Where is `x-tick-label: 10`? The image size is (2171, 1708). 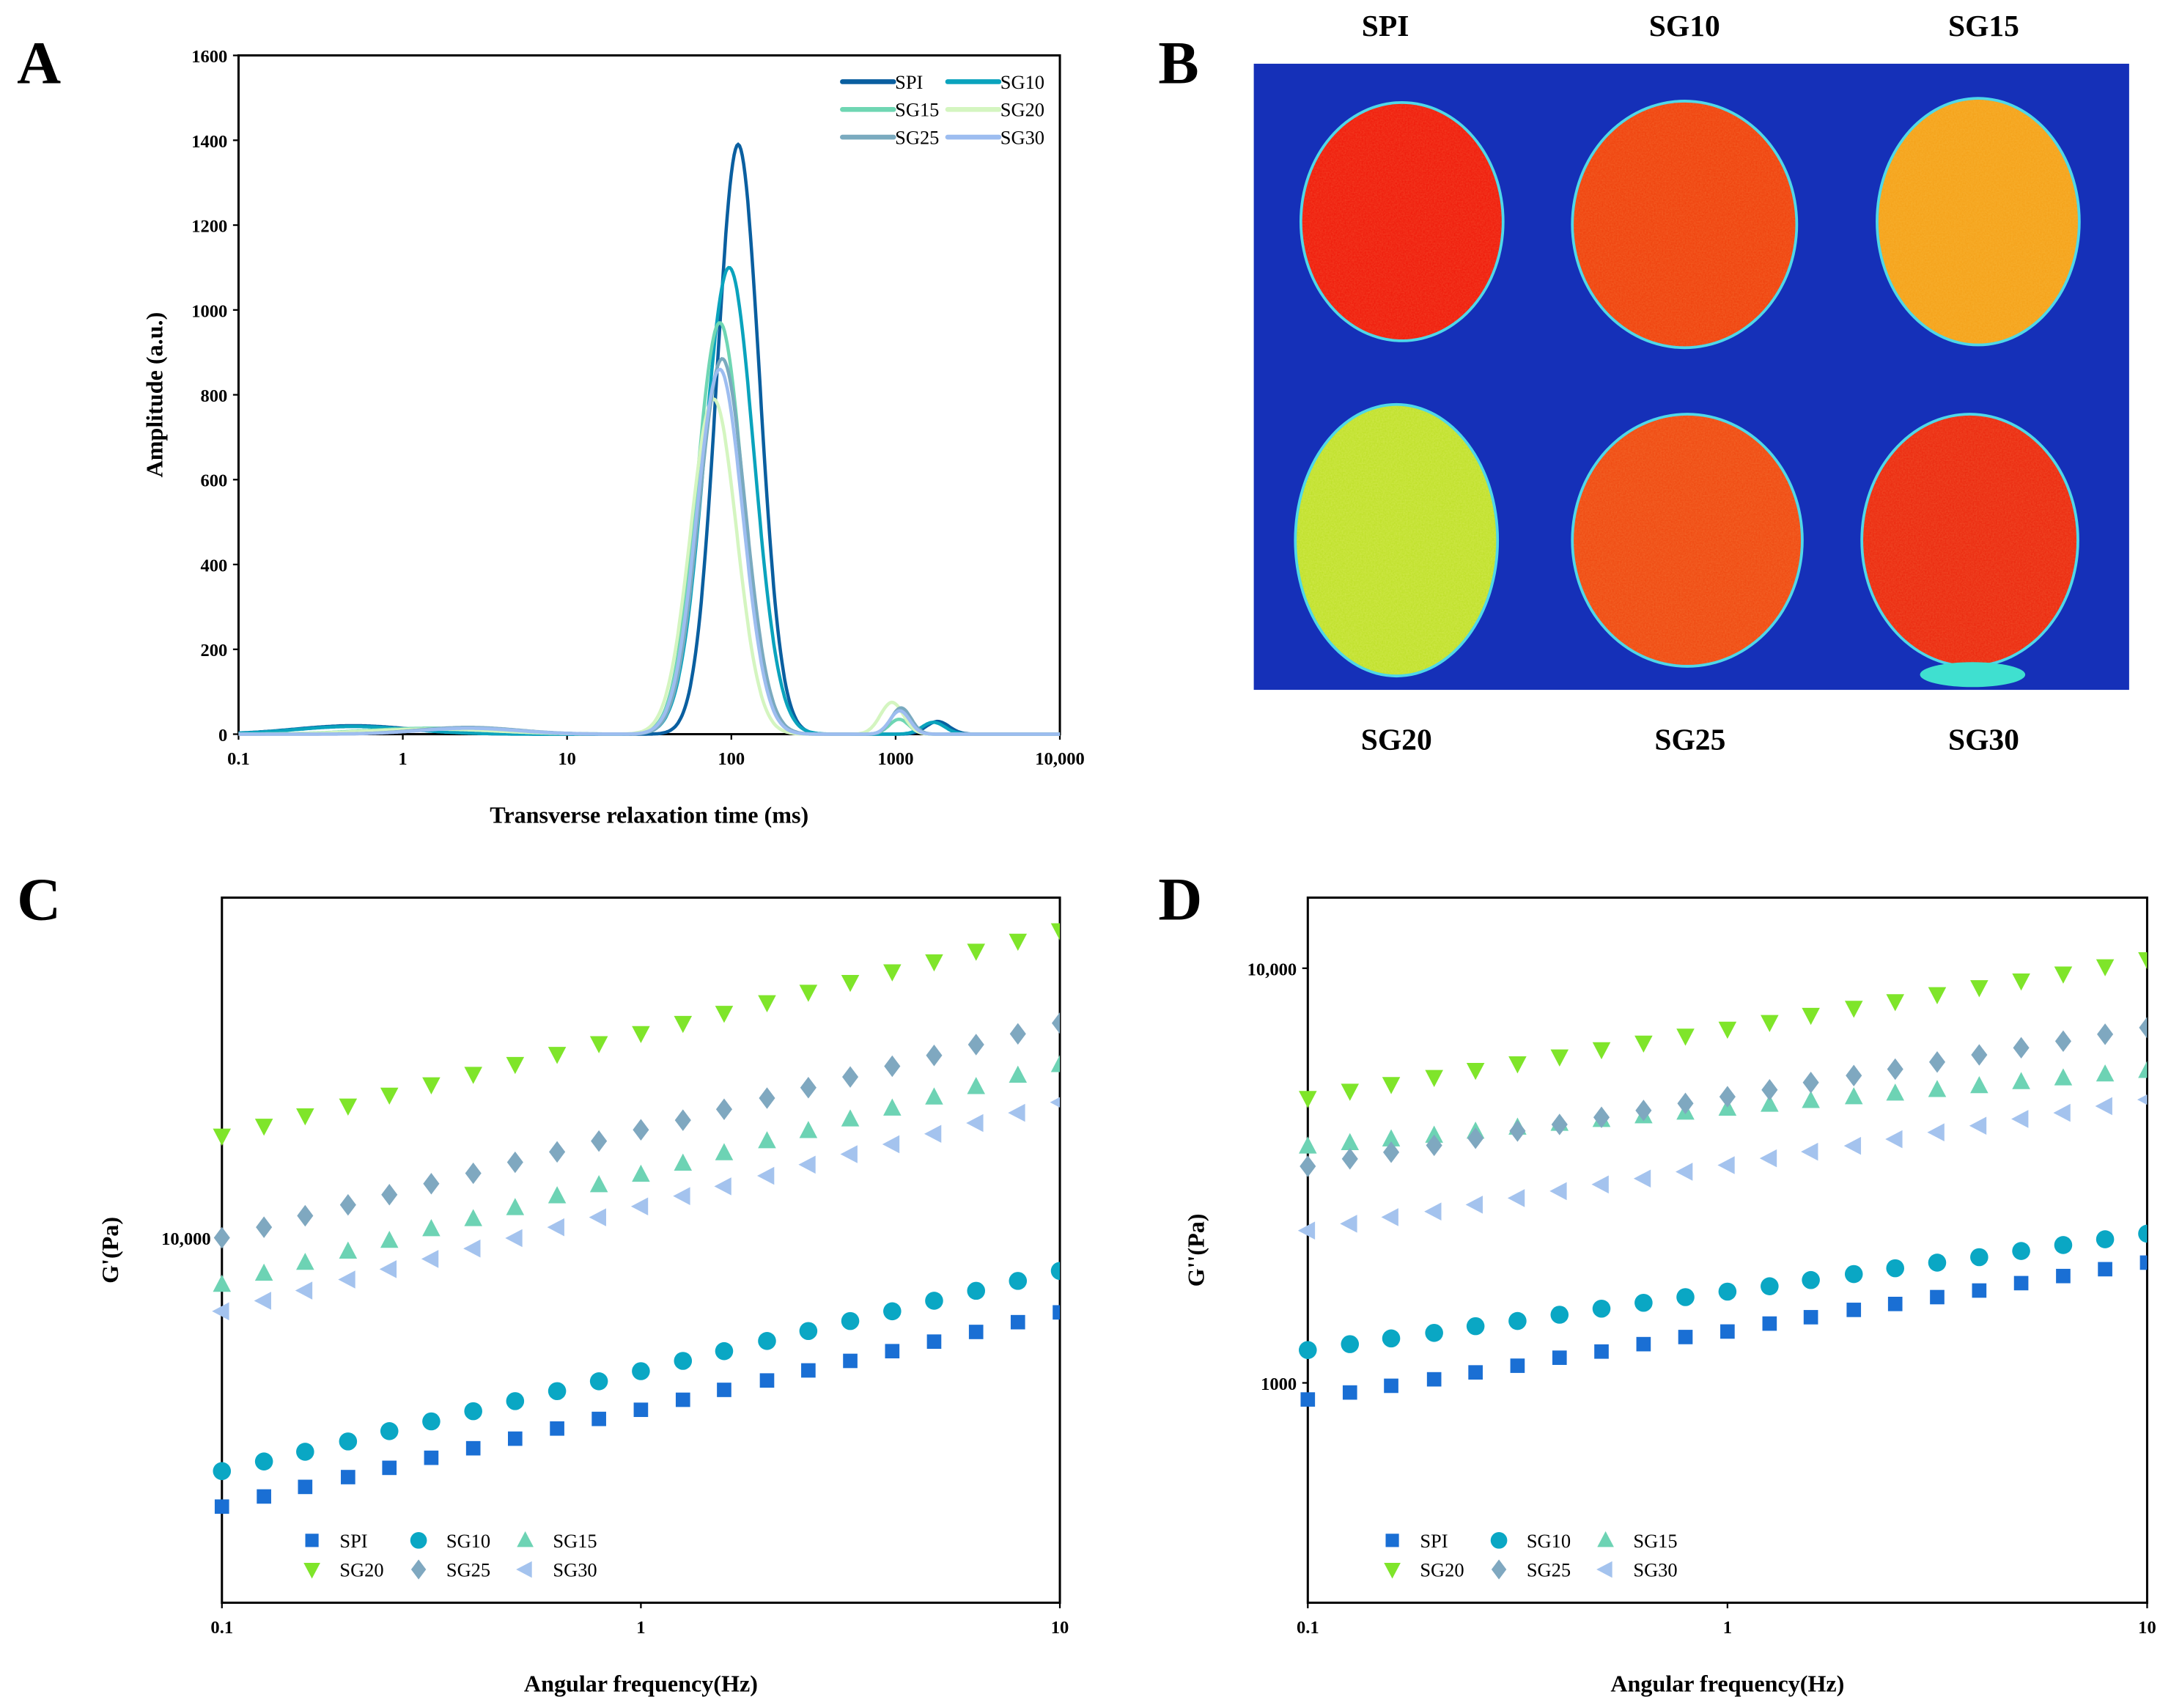 x-tick-label: 10 is located at coordinates (567, 759).